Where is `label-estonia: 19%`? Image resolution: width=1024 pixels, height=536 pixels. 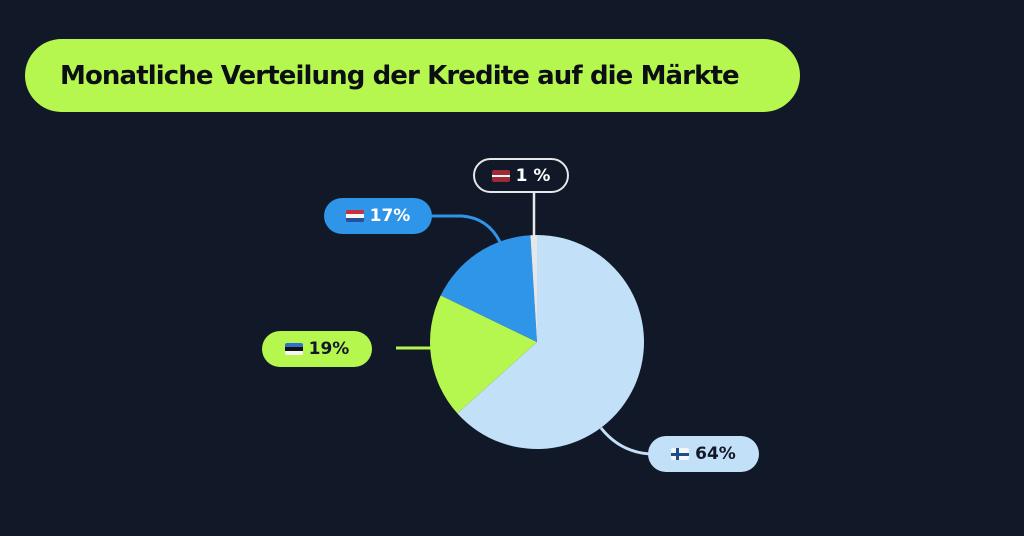
label-estonia: 19% is located at coordinates (317, 349).